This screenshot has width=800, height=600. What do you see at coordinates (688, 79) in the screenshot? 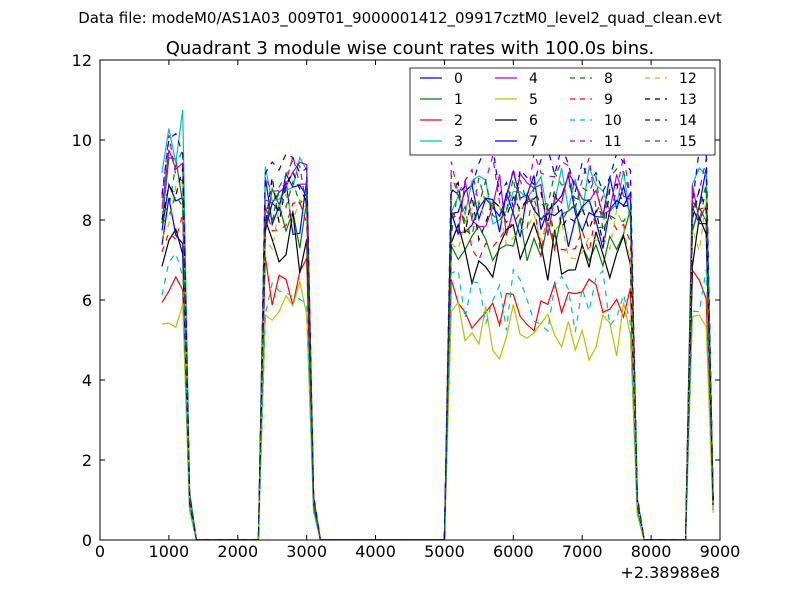
I see `legend-label-12: 12` at bounding box center [688, 79].